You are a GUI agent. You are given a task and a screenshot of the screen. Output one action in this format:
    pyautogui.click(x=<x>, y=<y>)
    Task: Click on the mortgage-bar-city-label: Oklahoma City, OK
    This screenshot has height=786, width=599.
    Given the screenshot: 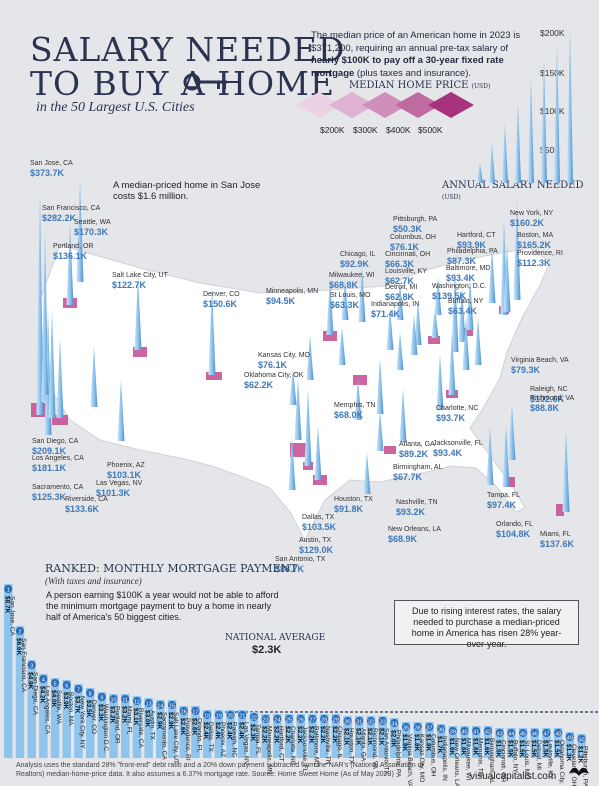 What is the action you would take?
    pyautogui.click(x=561, y=763)
    